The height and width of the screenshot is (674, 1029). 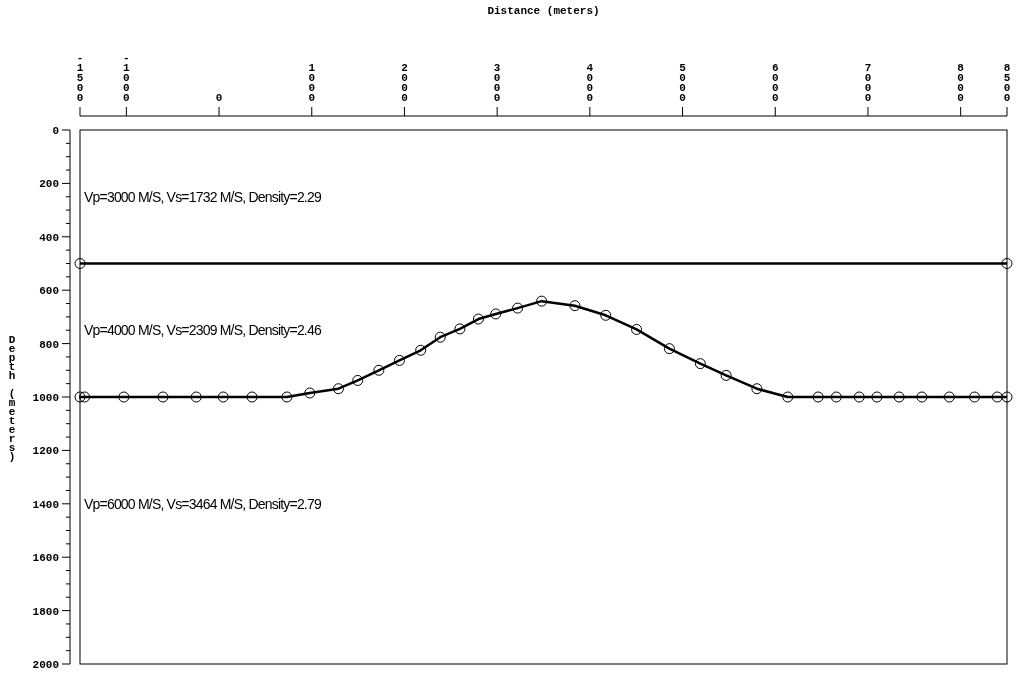 I want to click on x-tick-label: 1000, so click(x=311, y=82).